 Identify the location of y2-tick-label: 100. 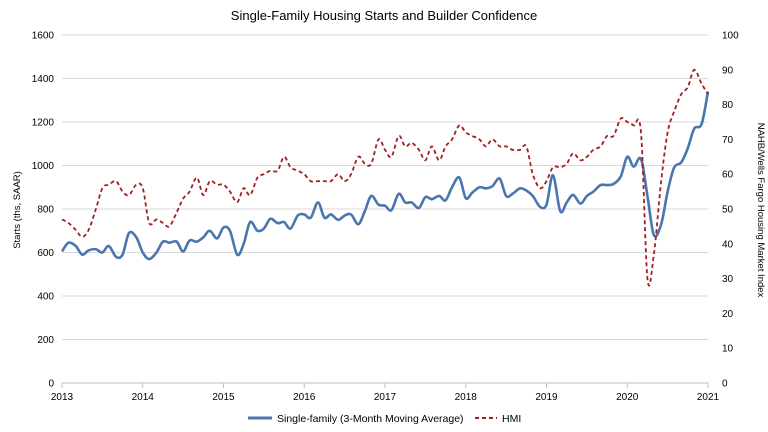
(730, 36).